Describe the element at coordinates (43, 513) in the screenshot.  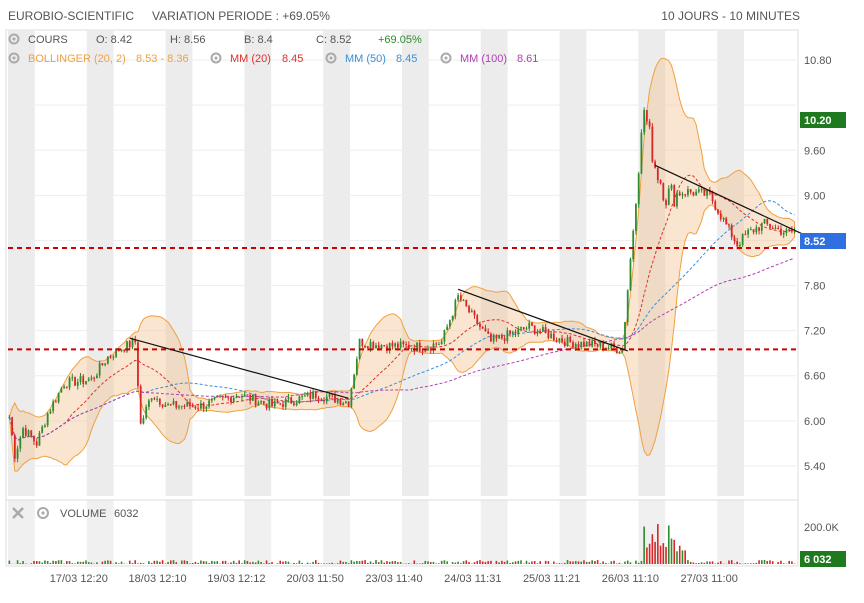
I see `volume-settings-icon` at that location.